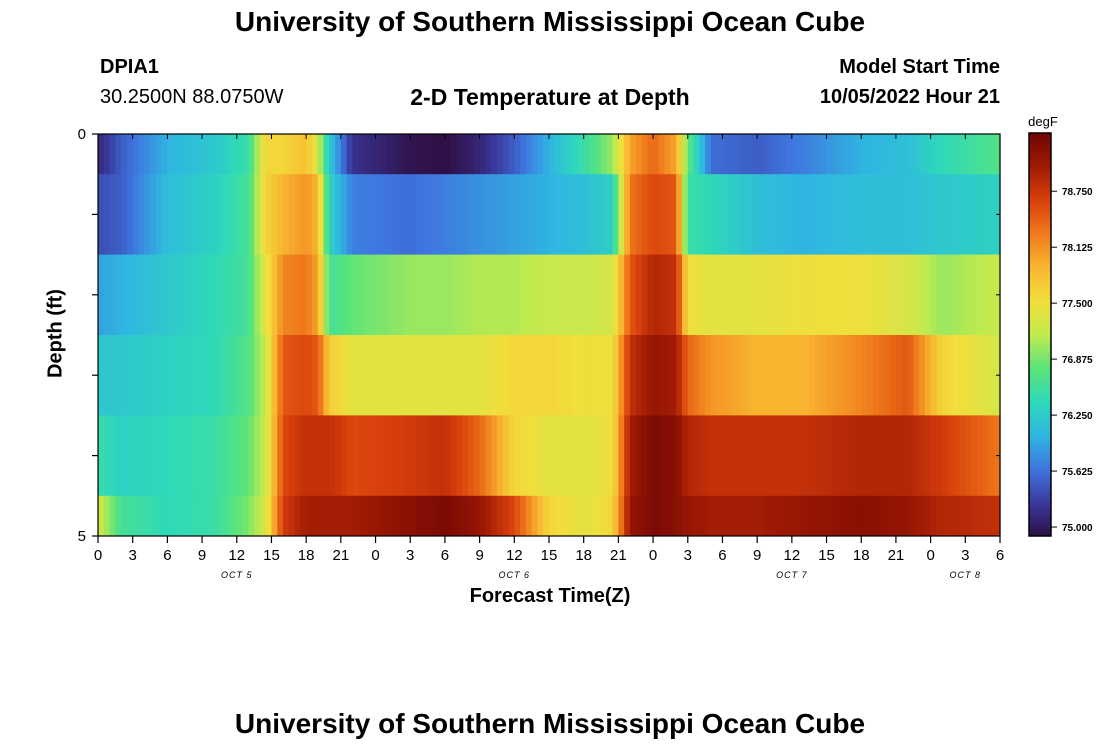 Image resolution: width=1100 pixels, height=750 pixels. I want to click on x-axis-label: Forecast Time(Z), so click(550, 596).